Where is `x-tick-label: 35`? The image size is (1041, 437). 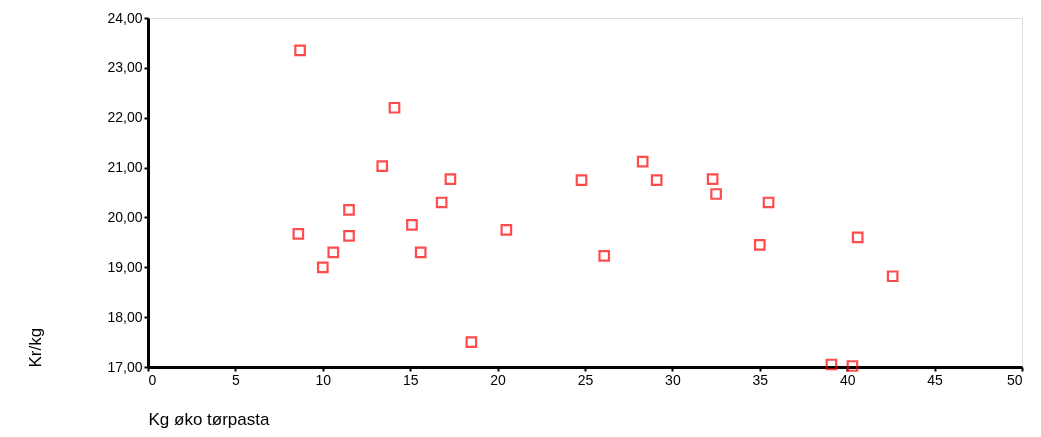 x-tick-label: 35 is located at coordinates (760, 379).